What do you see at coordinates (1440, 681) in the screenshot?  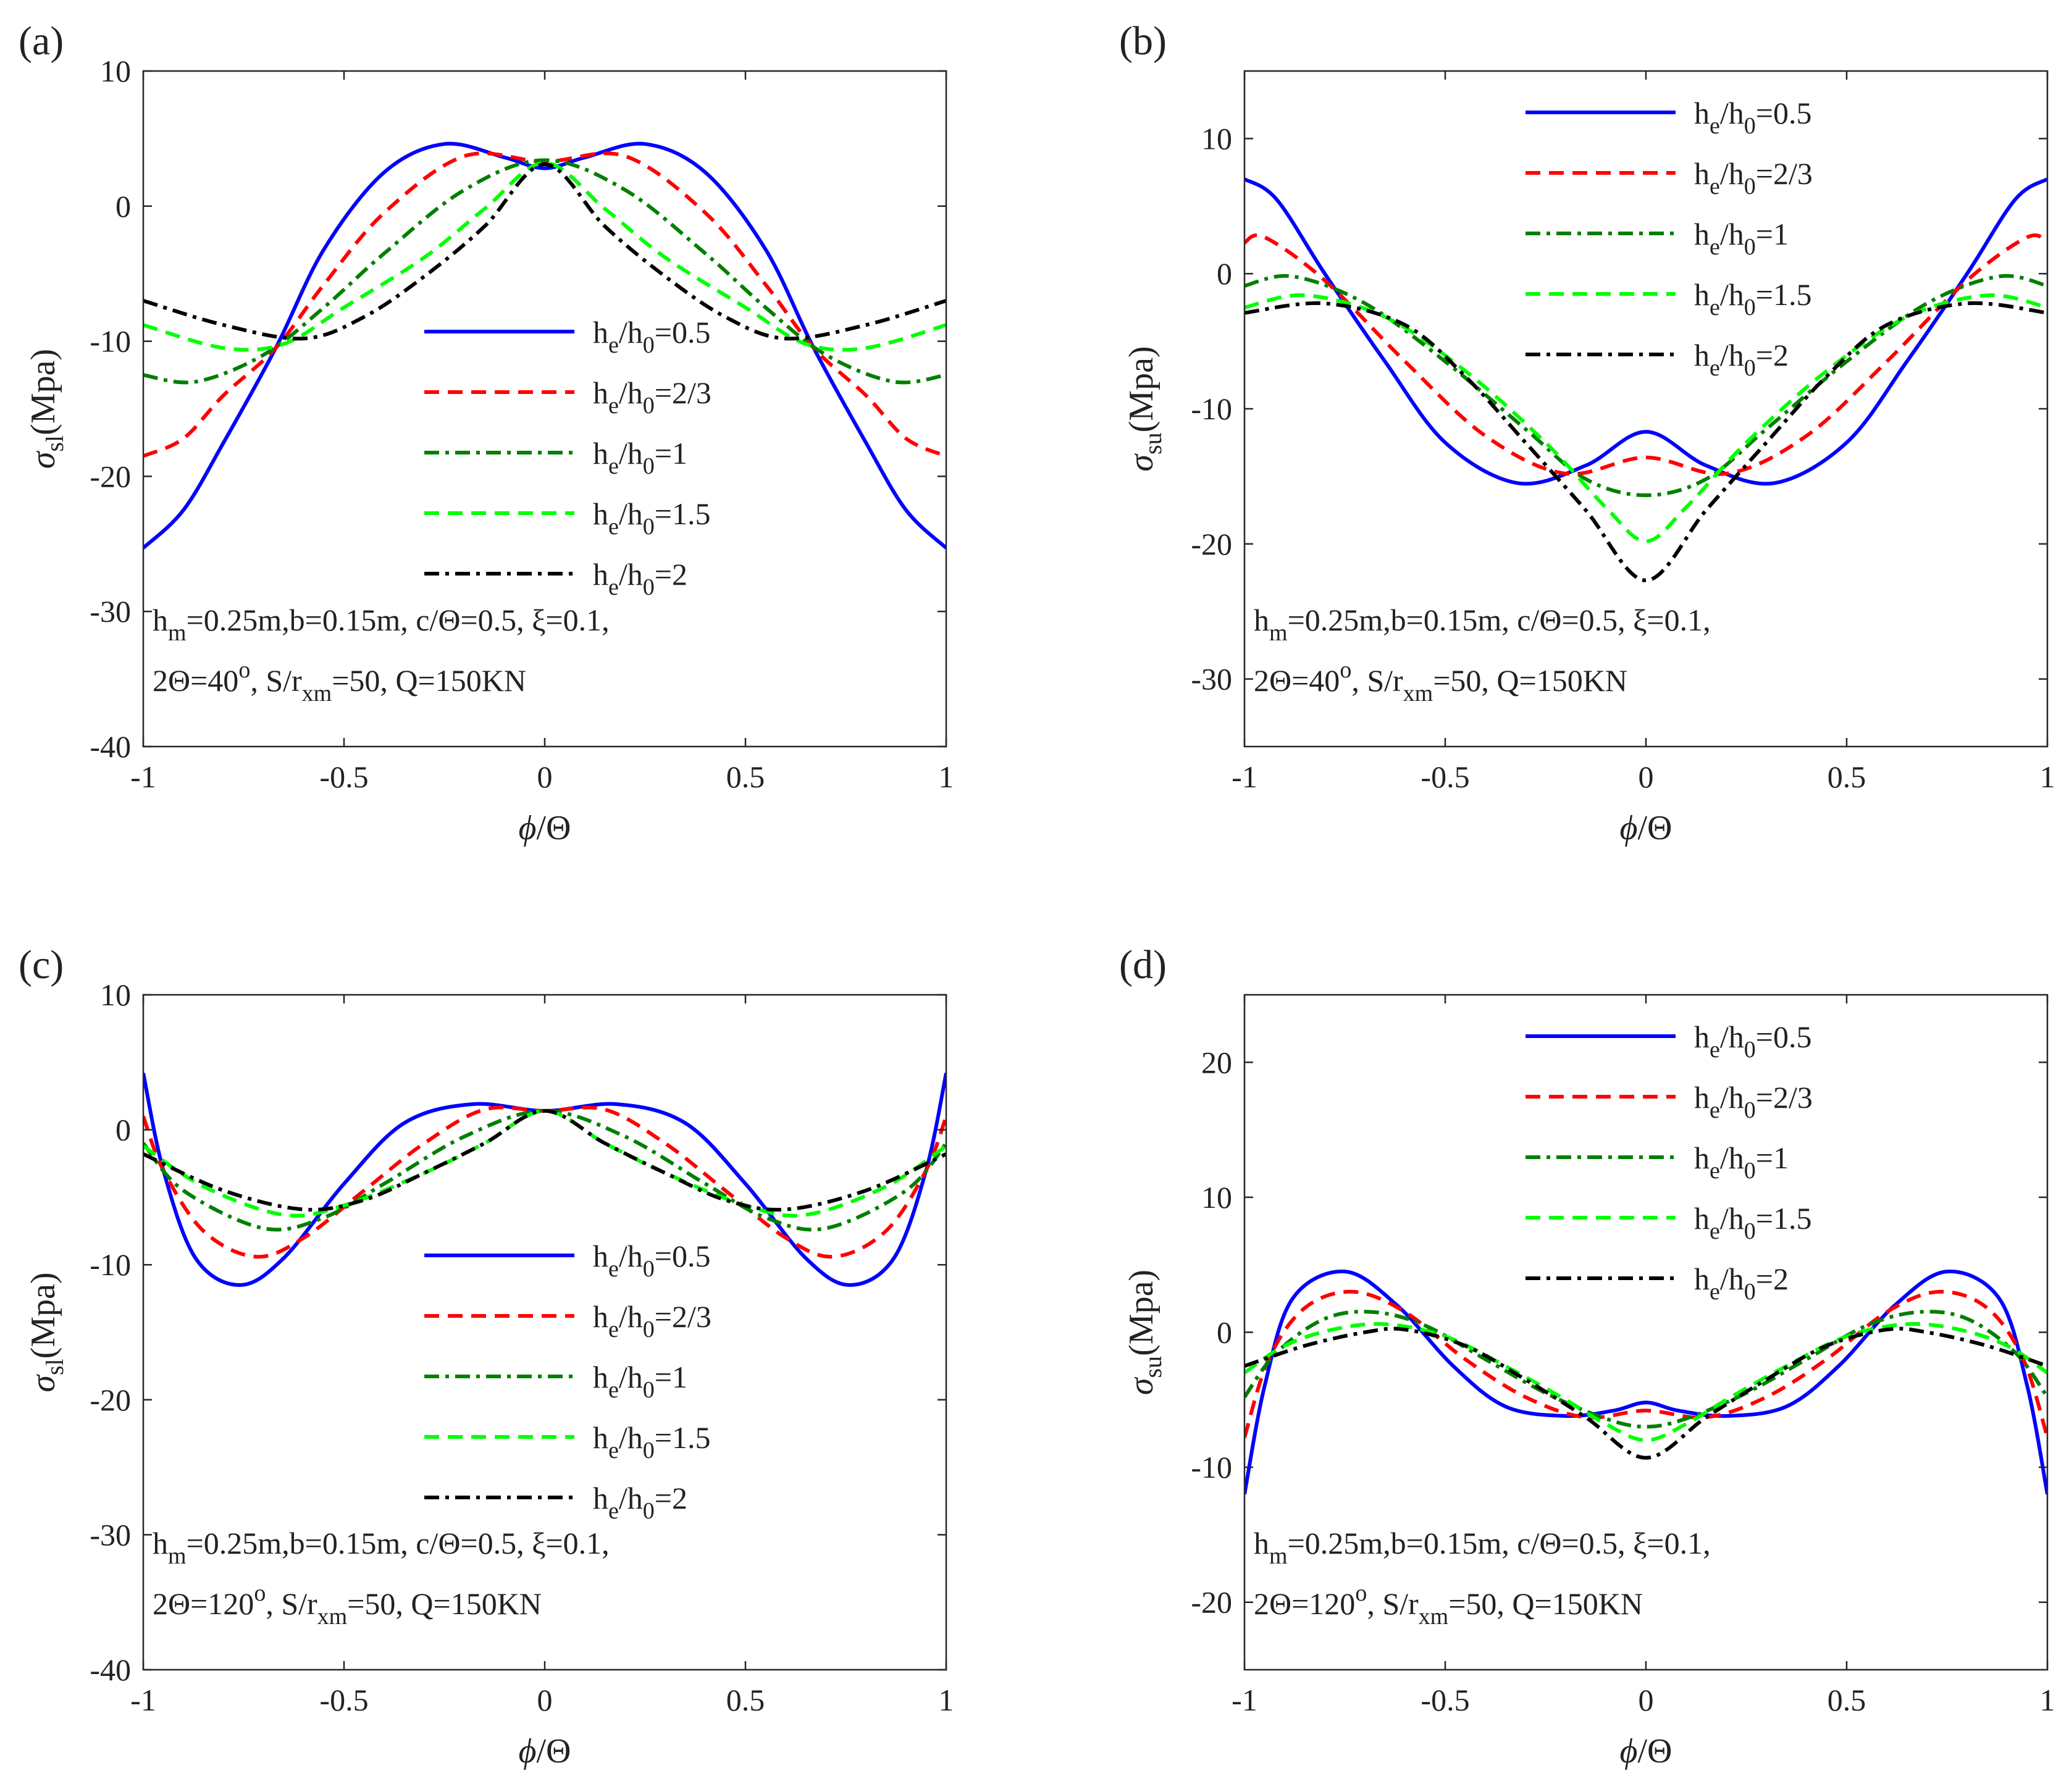 I see `annotation-line-2: 2Θ=40o, S/rxm=50, Q=150KN` at bounding box center [1440, 681].